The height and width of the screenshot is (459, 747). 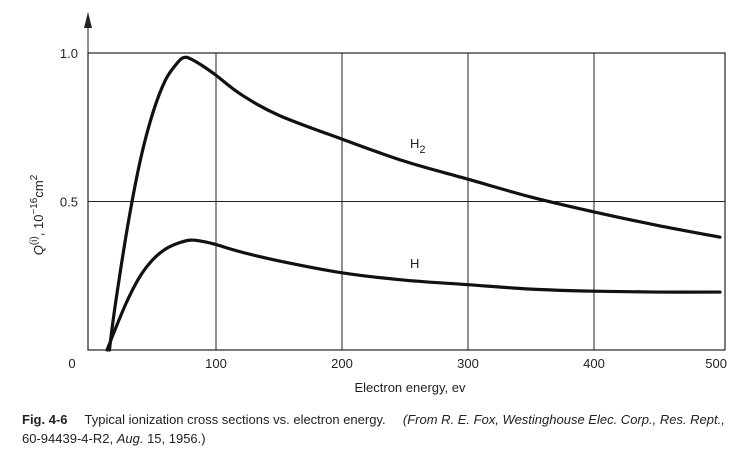 What do you see at coordinates (69, 53) in the screenshot?
I see `y-tick-label: 1.0` at bounding box center [69, 53].